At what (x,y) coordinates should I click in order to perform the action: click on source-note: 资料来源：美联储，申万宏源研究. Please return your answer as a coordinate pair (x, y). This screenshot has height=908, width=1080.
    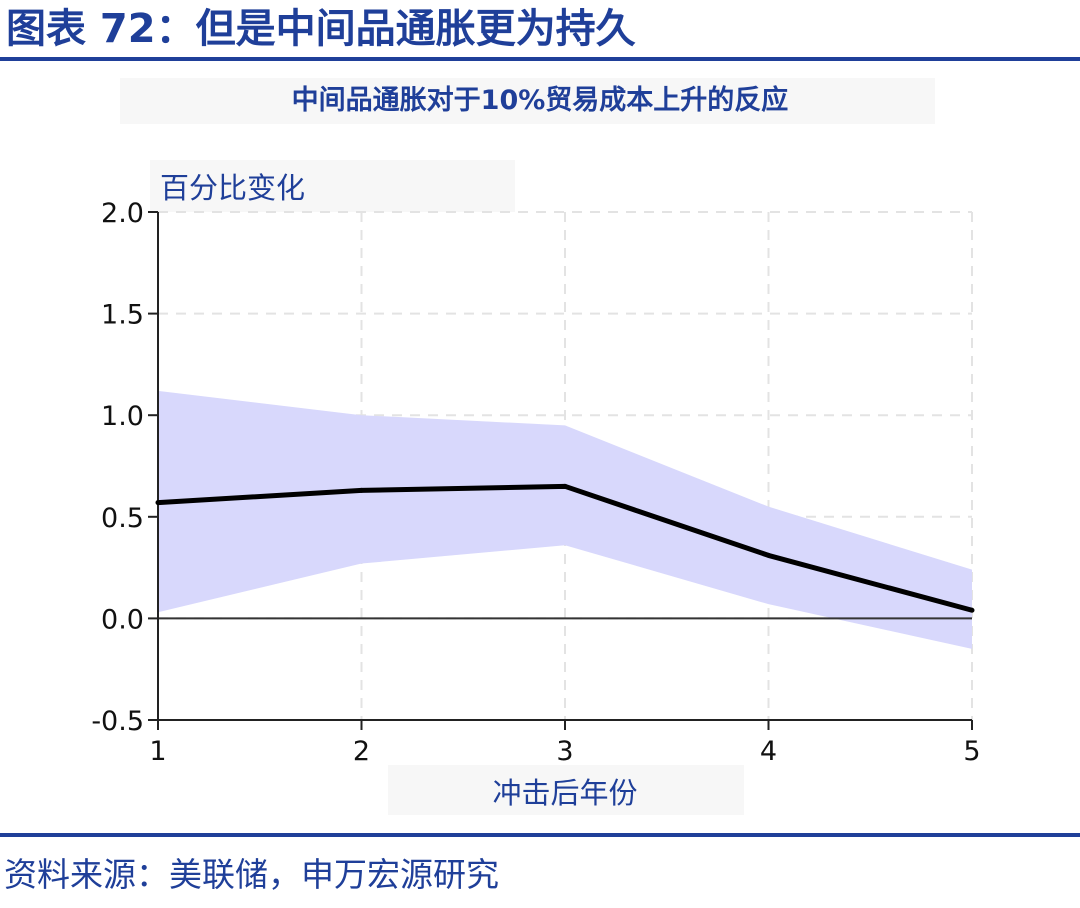
    Looking at the image, I should click on (251, 874).